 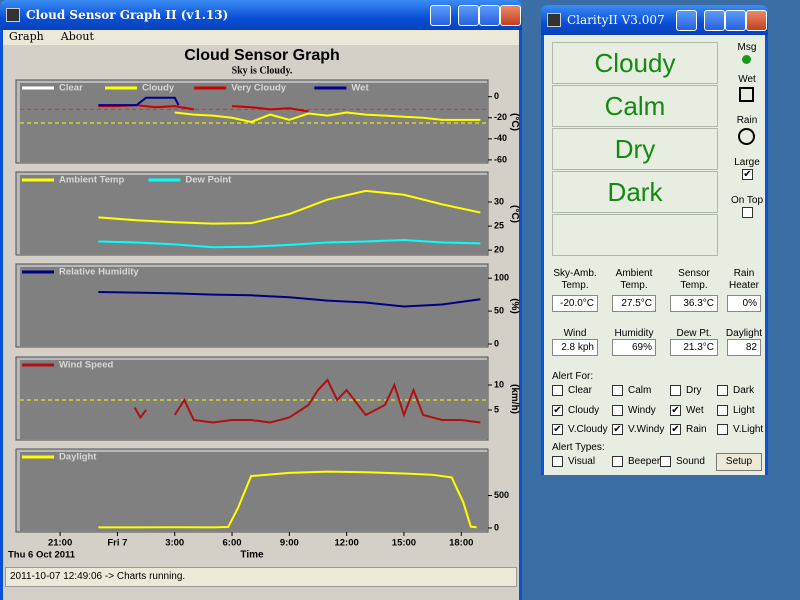 What do you see at coordinates (501, 278) in the screenshot?
I see `y-tick-label: 100` at bounding box center [501, 278].